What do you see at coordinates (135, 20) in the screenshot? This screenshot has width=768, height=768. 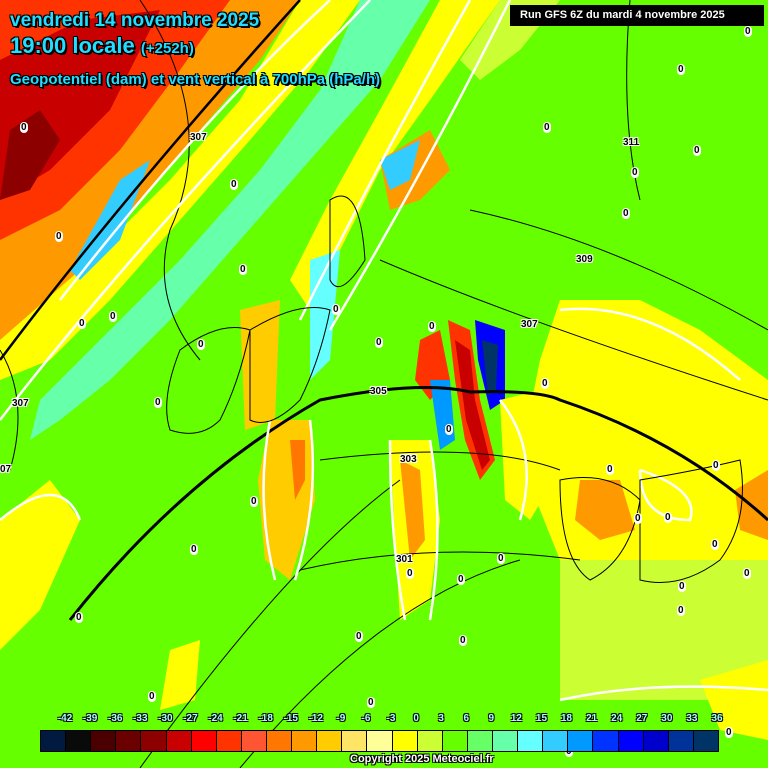 I see `forecast-date: vendredi 14 novembre 2025` at bounding box center [135, 20].